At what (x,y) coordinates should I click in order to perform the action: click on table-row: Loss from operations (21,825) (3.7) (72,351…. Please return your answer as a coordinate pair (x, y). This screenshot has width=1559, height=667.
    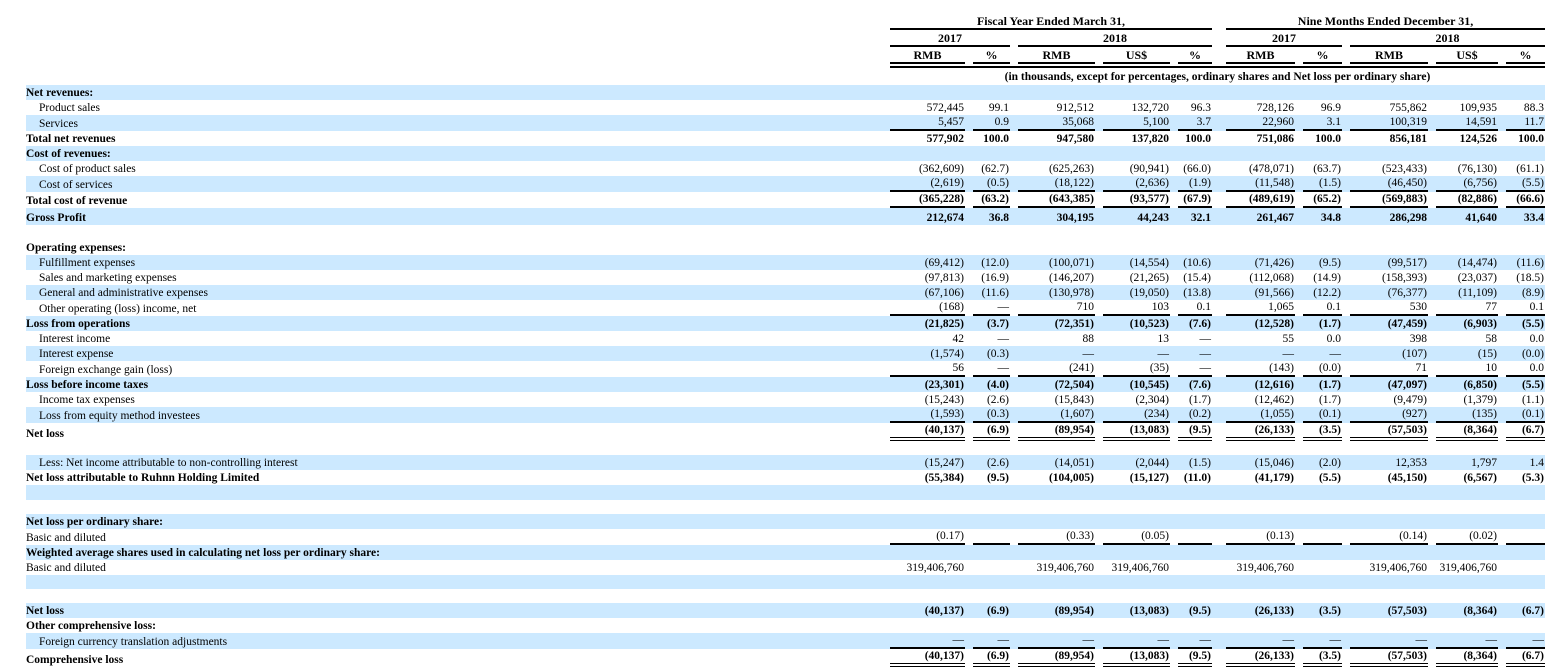
    Looking at the image, I should click on (786, 323).